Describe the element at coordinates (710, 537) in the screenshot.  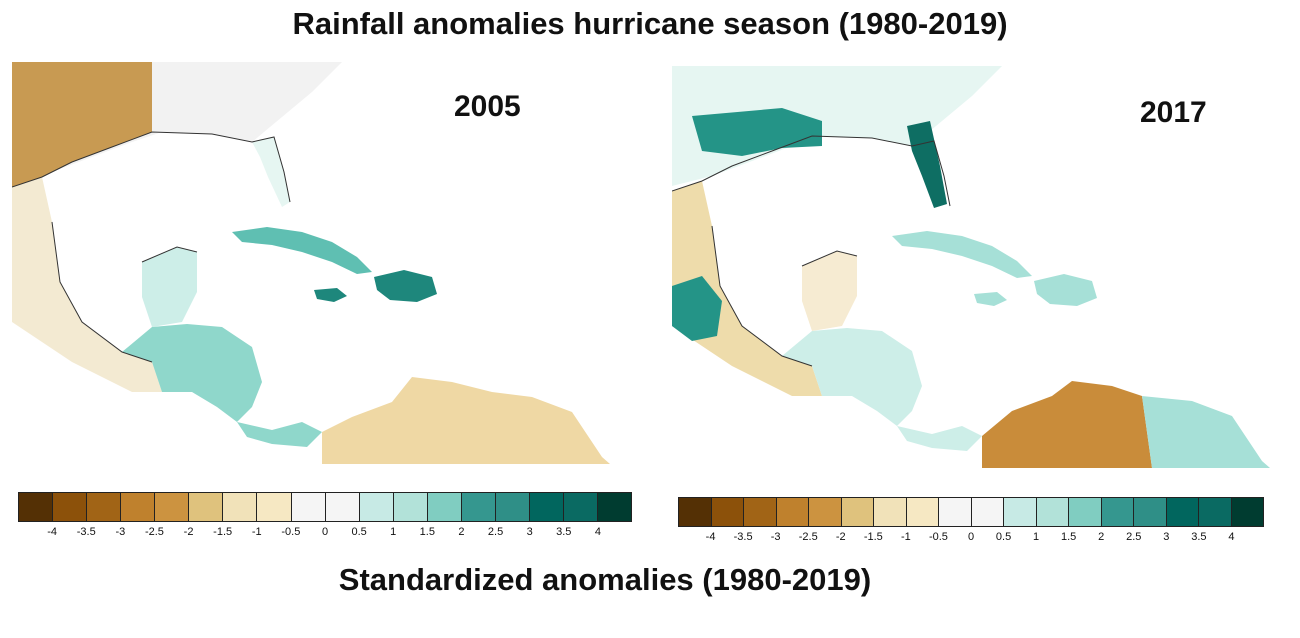
I see `colorbar-tick-label: -4` at that location.